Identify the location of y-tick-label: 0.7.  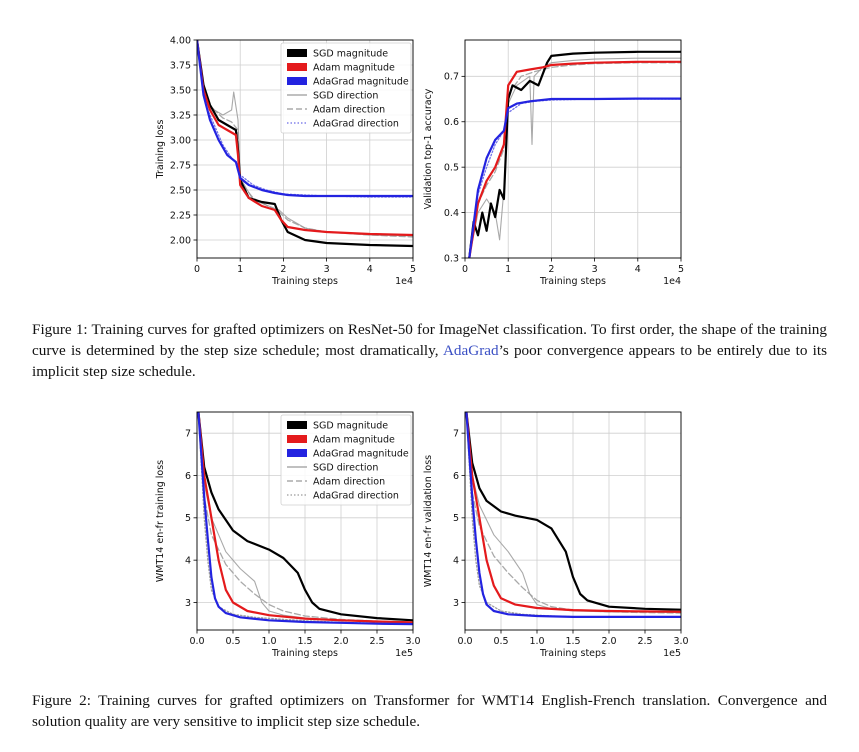
(451, 77).